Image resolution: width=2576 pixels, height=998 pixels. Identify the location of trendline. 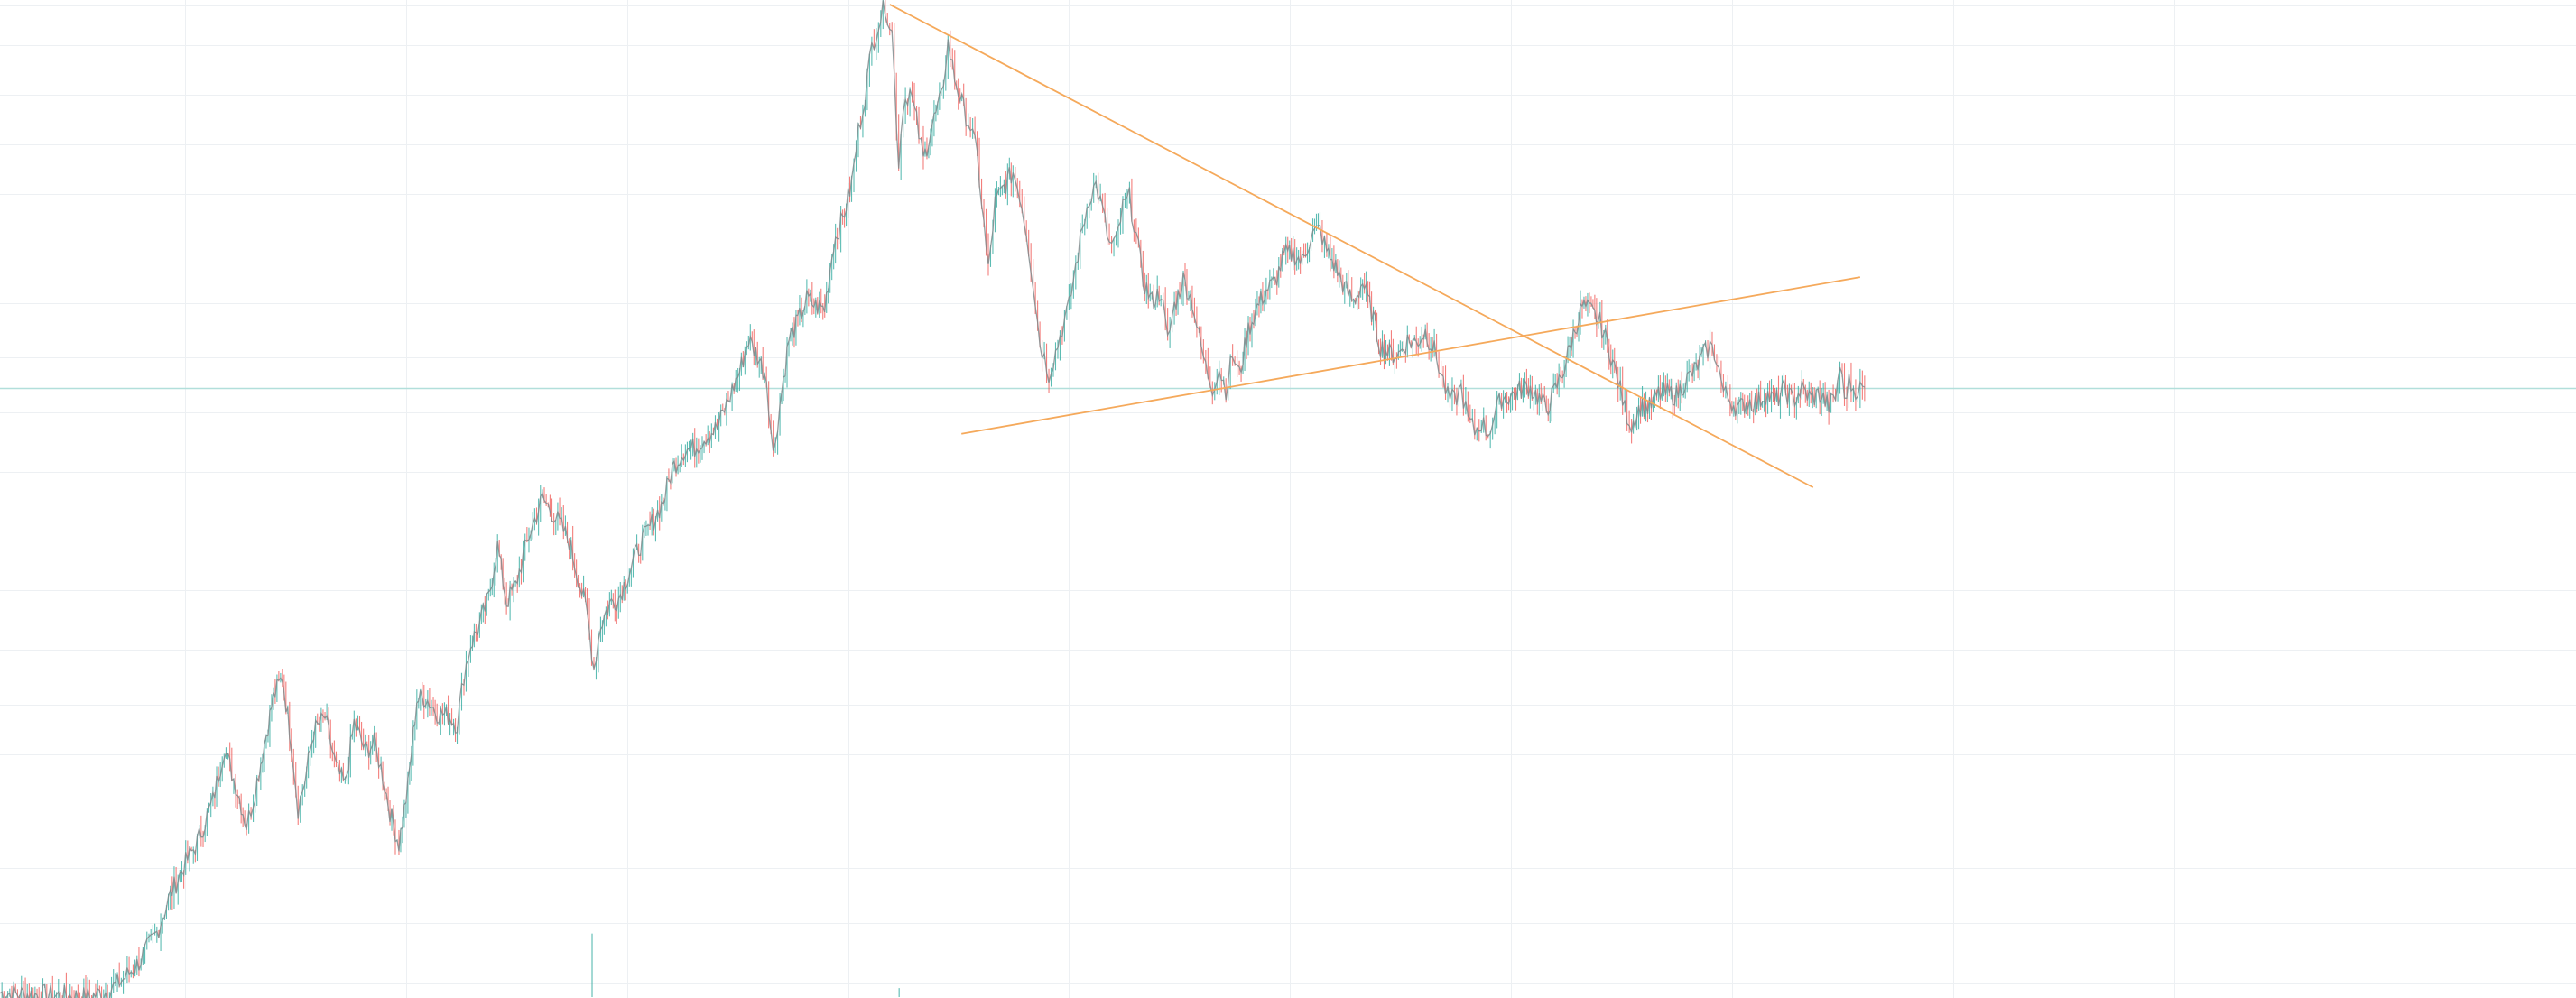
(1411, 356).